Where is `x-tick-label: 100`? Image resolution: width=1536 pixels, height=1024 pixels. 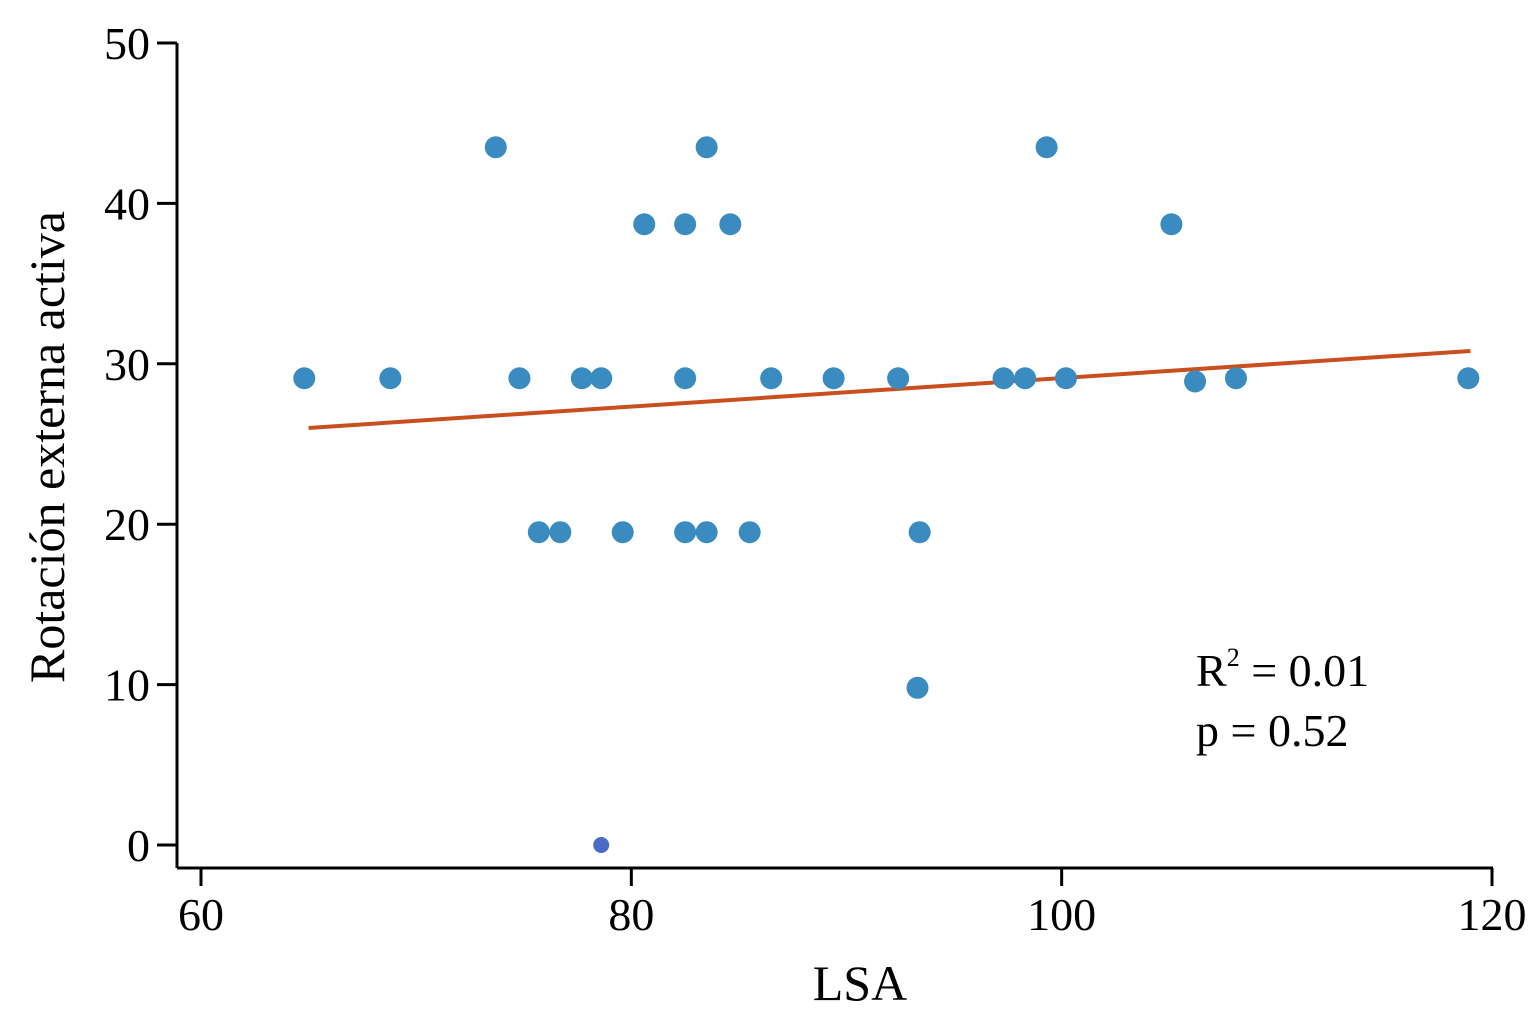
x-tick-label: 100 is located at coordinates (1061, 914).